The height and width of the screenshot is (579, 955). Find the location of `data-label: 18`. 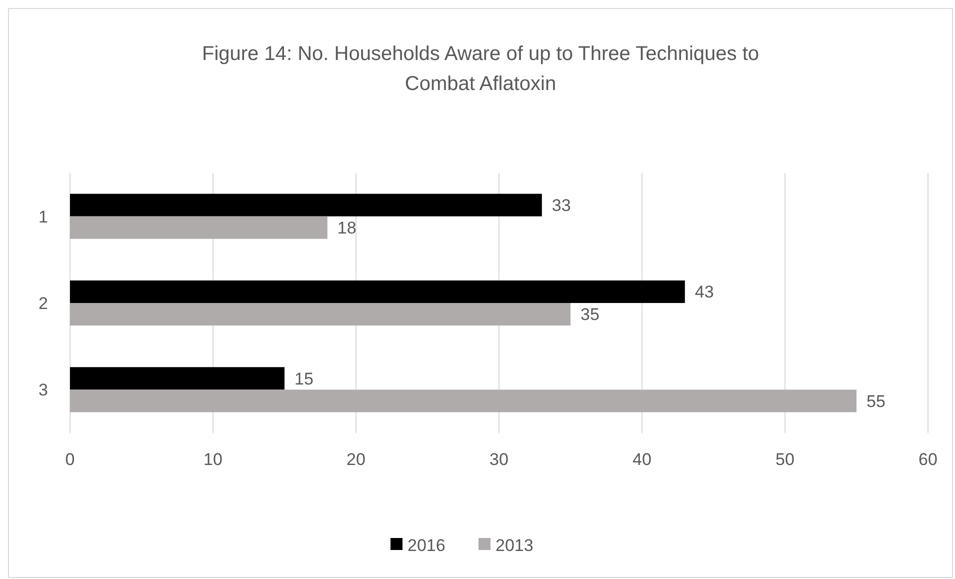

data-label: 18 is located at coordinates (346, 228).